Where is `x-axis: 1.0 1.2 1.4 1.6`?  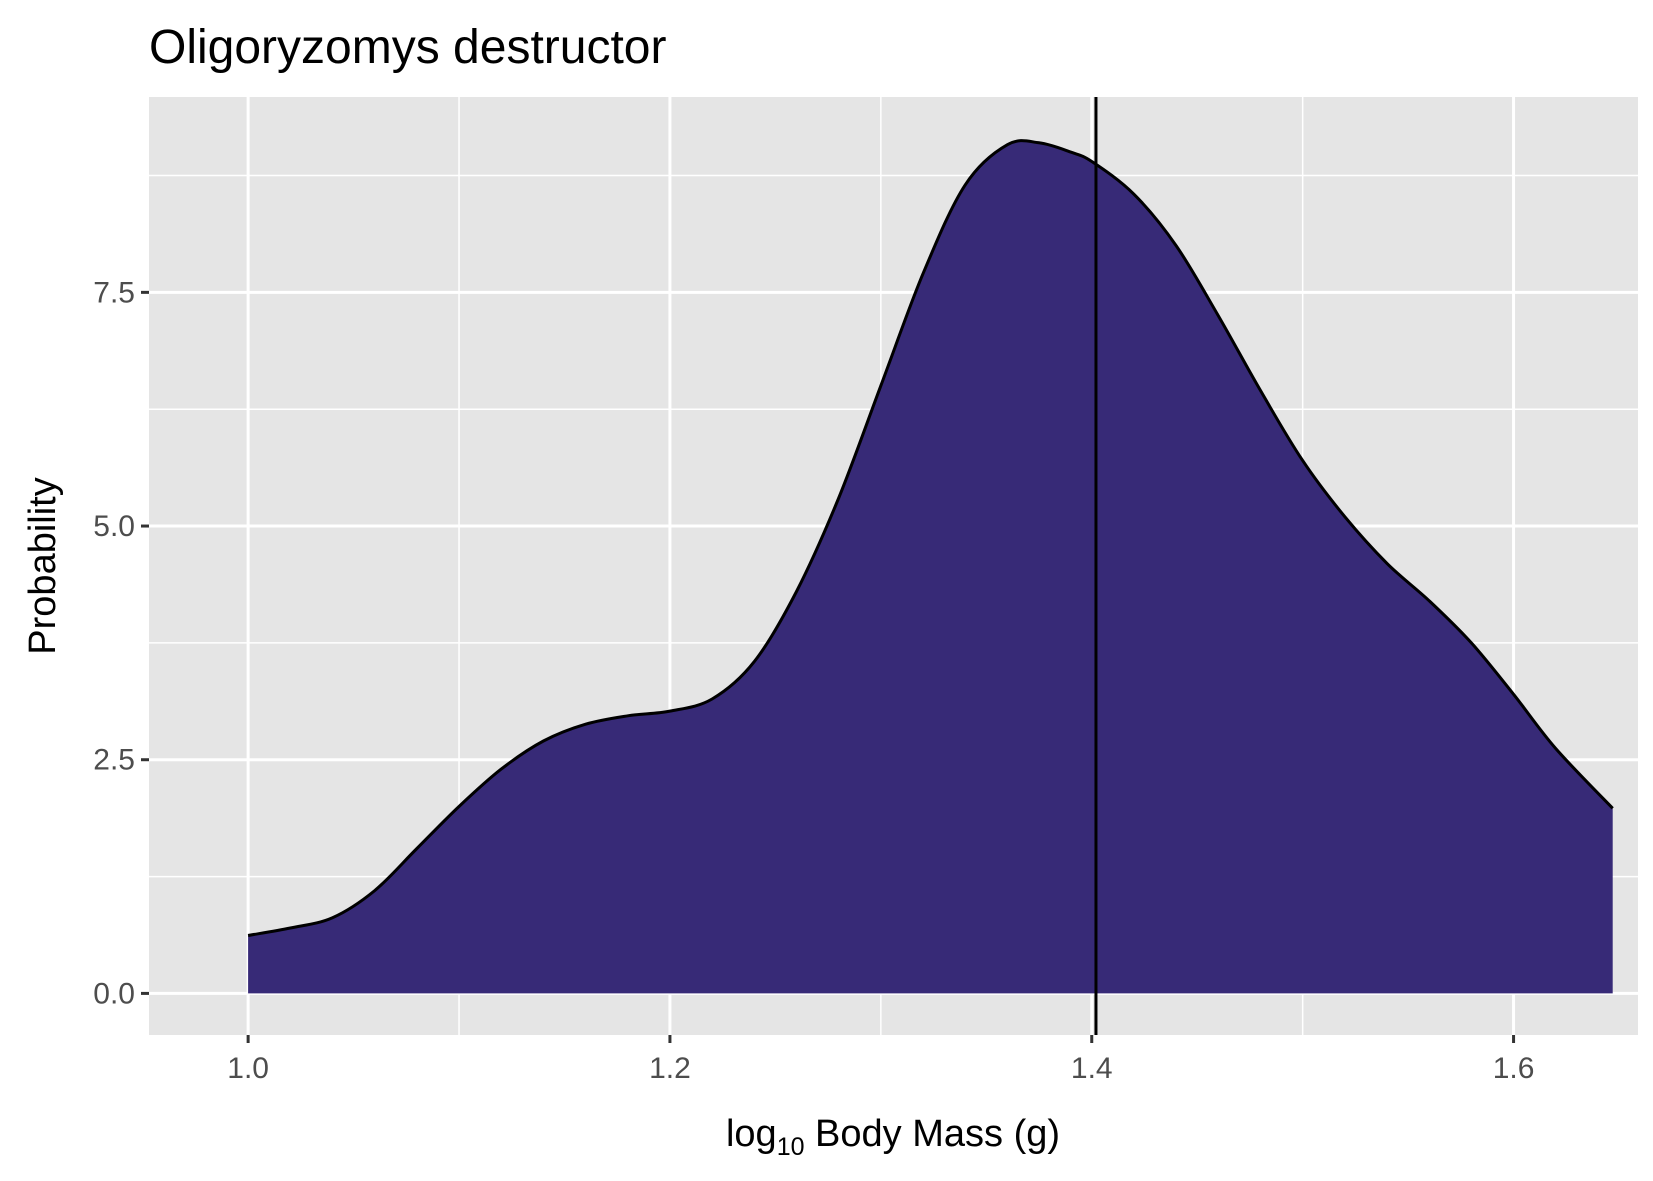 x-axis: 1.0 1.2 1.4 1.6 is located at coordinates (880, 1060).